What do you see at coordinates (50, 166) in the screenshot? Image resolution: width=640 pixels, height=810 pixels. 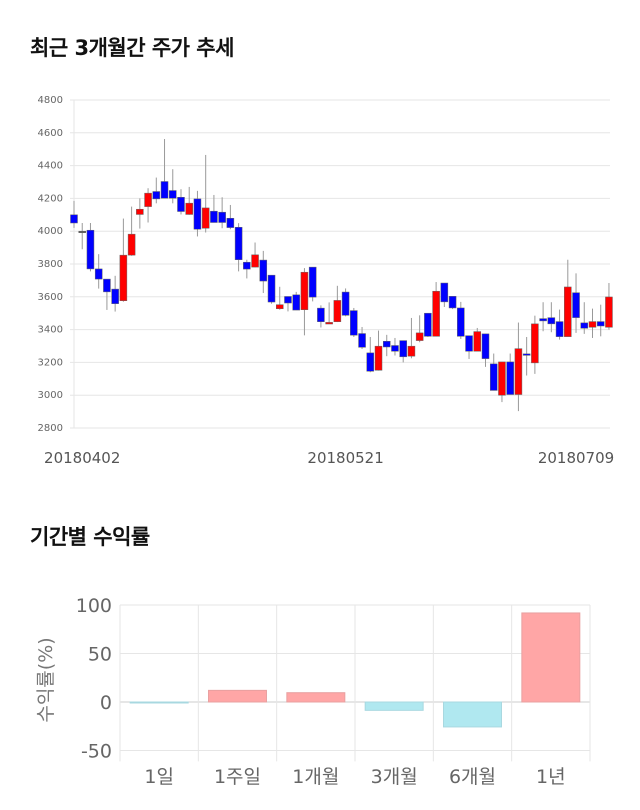 I see `y-tick-label: 4400` at bounding box center [50, 166].